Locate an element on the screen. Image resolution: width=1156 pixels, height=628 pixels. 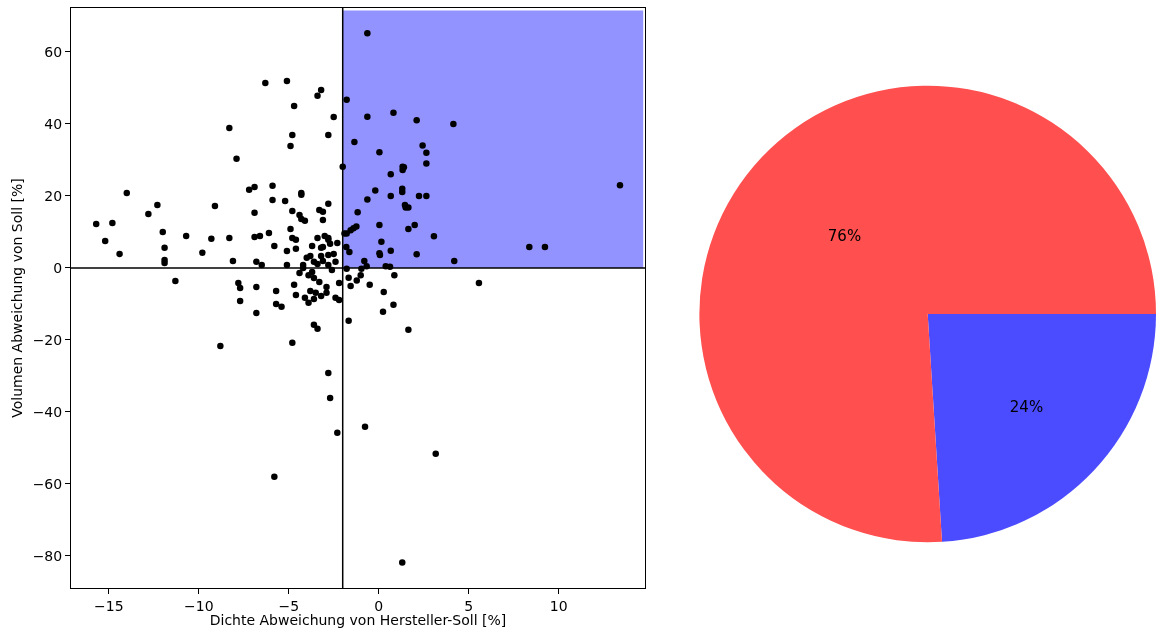
y-tick-label: 60 is located at coordinates (53, 51).